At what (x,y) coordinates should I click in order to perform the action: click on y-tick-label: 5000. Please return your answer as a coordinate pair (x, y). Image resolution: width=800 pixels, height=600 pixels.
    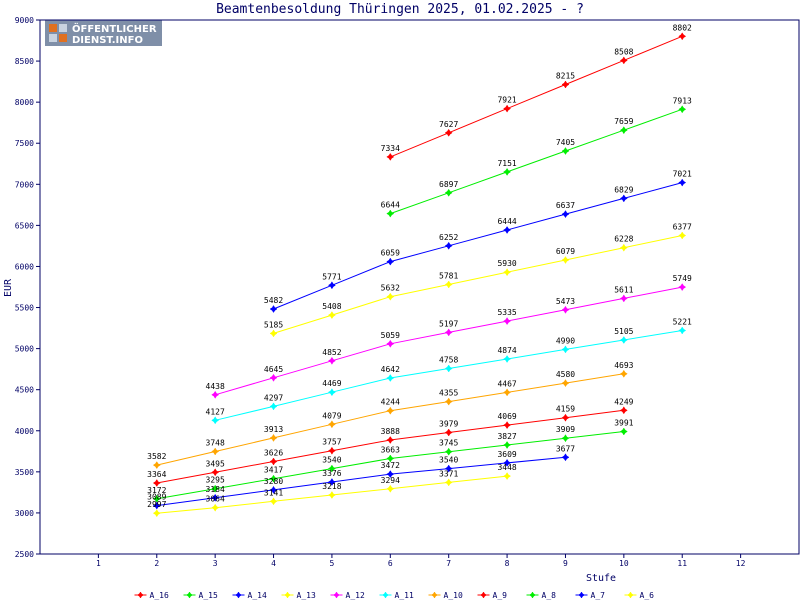
    Looking at the image, I should click on (24, 349).